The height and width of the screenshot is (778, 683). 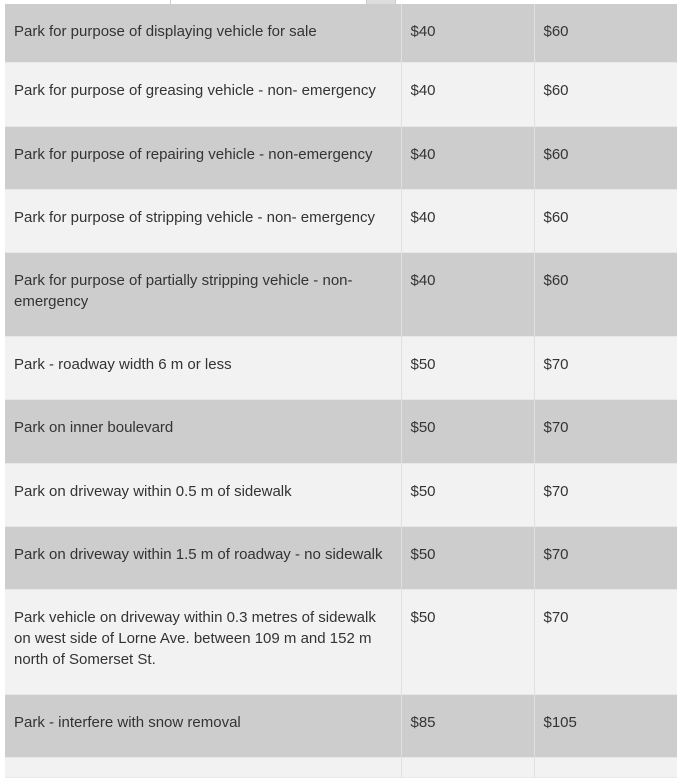 I want to click on late-fine-cell: $105, so click(x=605, y=725).